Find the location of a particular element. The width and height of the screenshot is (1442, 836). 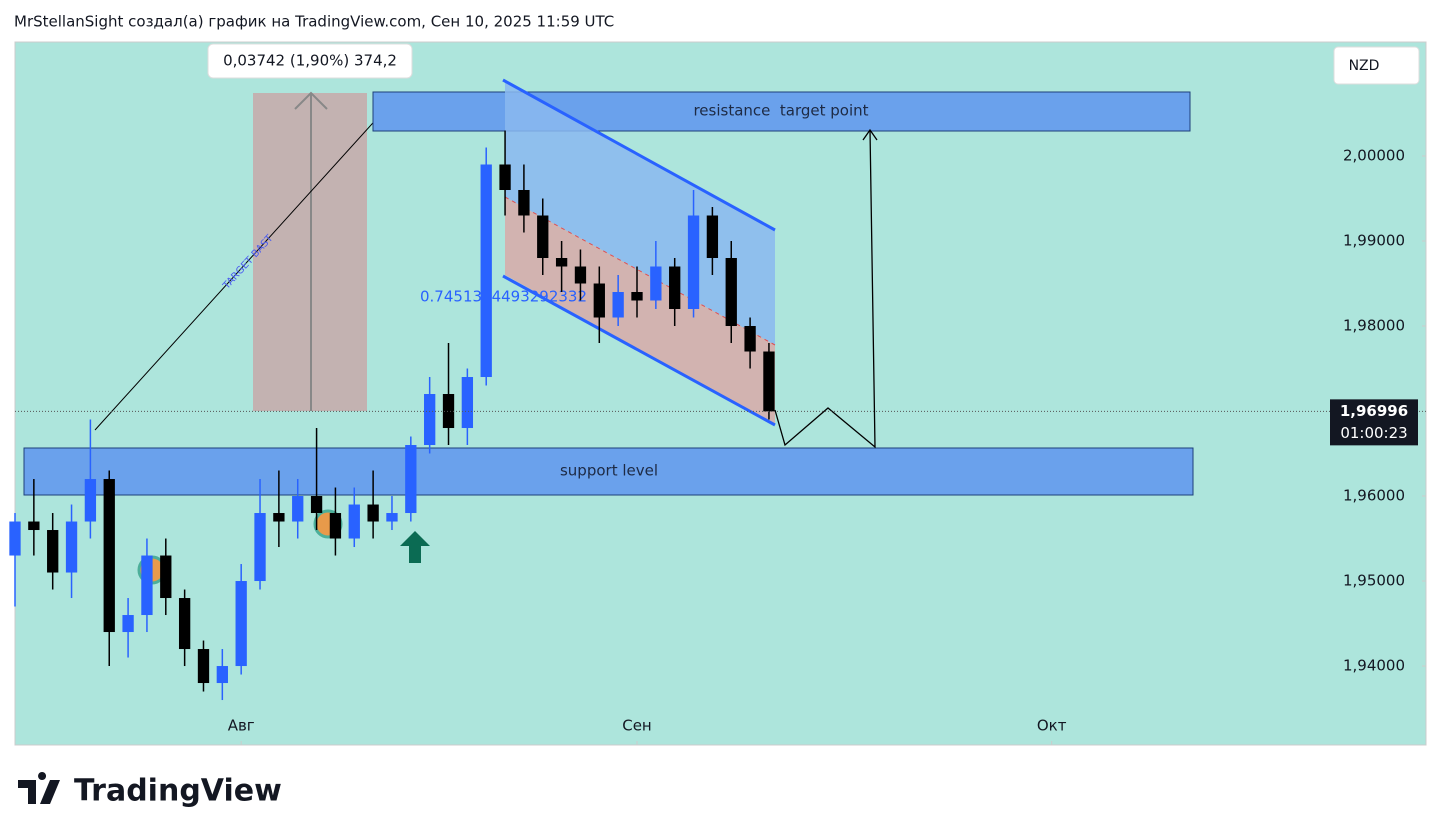

projection is located at coordinates (825, 289).